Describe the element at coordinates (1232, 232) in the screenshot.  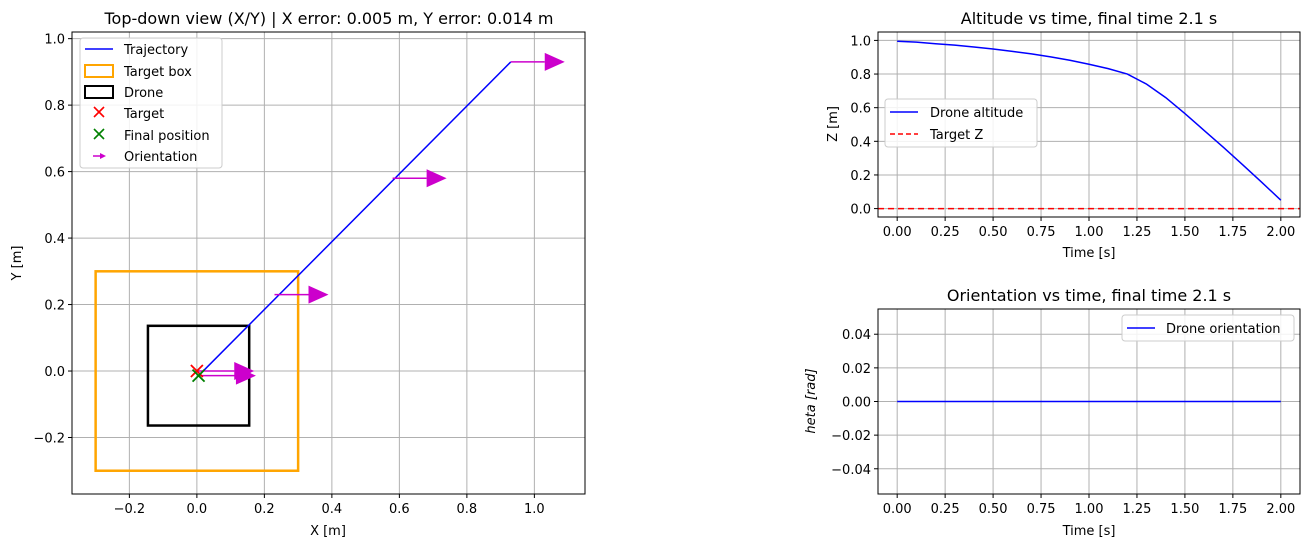
I see `altitude-xtick-label: 1.75` at that location.